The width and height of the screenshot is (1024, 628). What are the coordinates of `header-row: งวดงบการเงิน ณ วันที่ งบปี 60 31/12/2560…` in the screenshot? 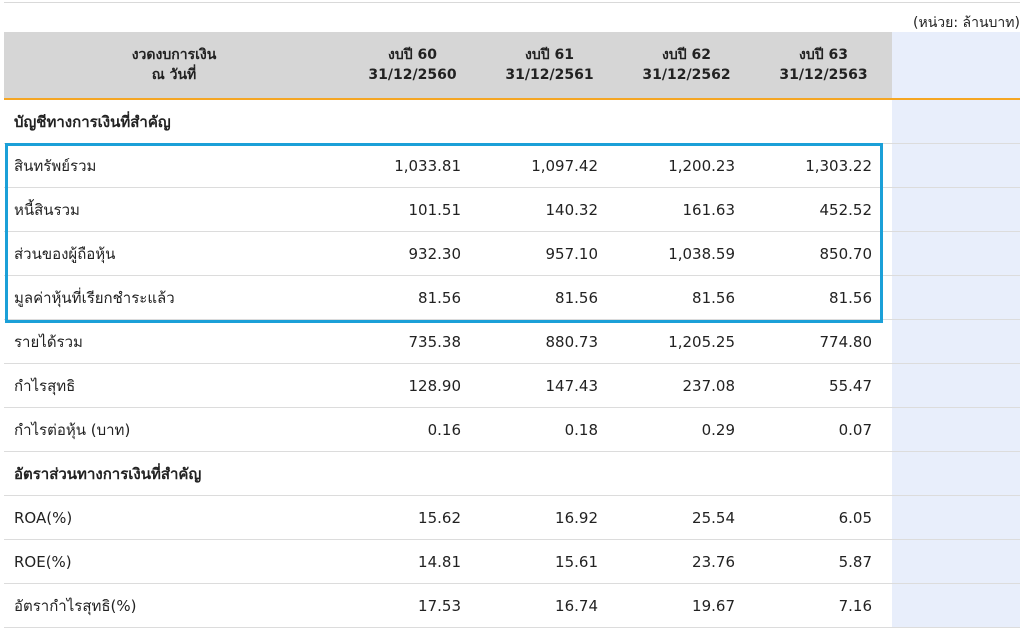 It's located at (512, 66).